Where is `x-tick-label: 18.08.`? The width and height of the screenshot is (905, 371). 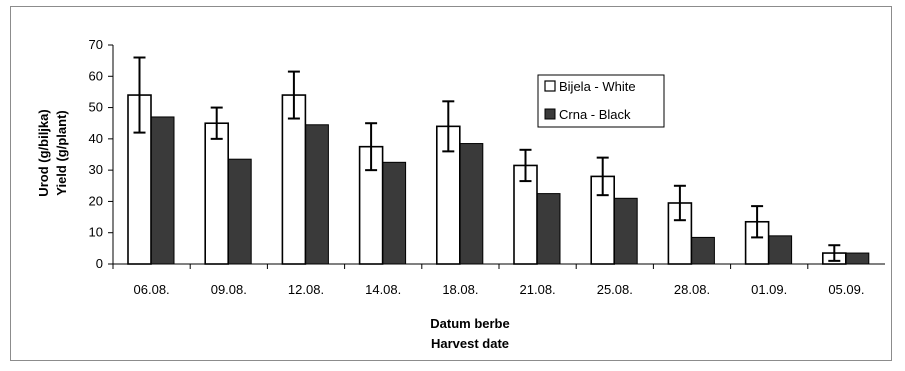 x-tick-label: 18.08. is located at coordinates (460, 289).